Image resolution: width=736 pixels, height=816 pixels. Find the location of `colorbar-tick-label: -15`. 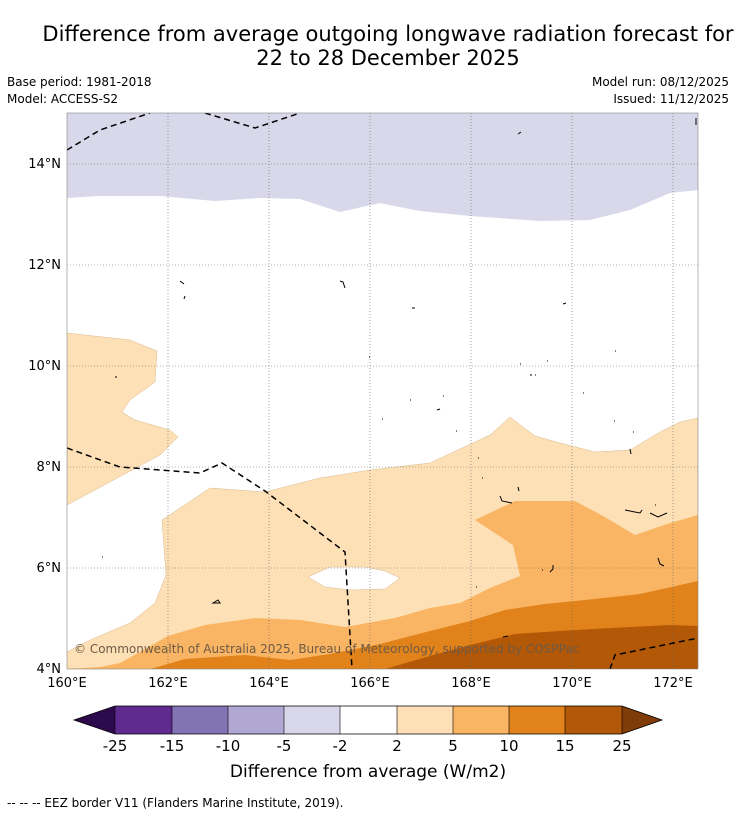

colorbar-tick-label: -15 is located at coordinates (172, 746).